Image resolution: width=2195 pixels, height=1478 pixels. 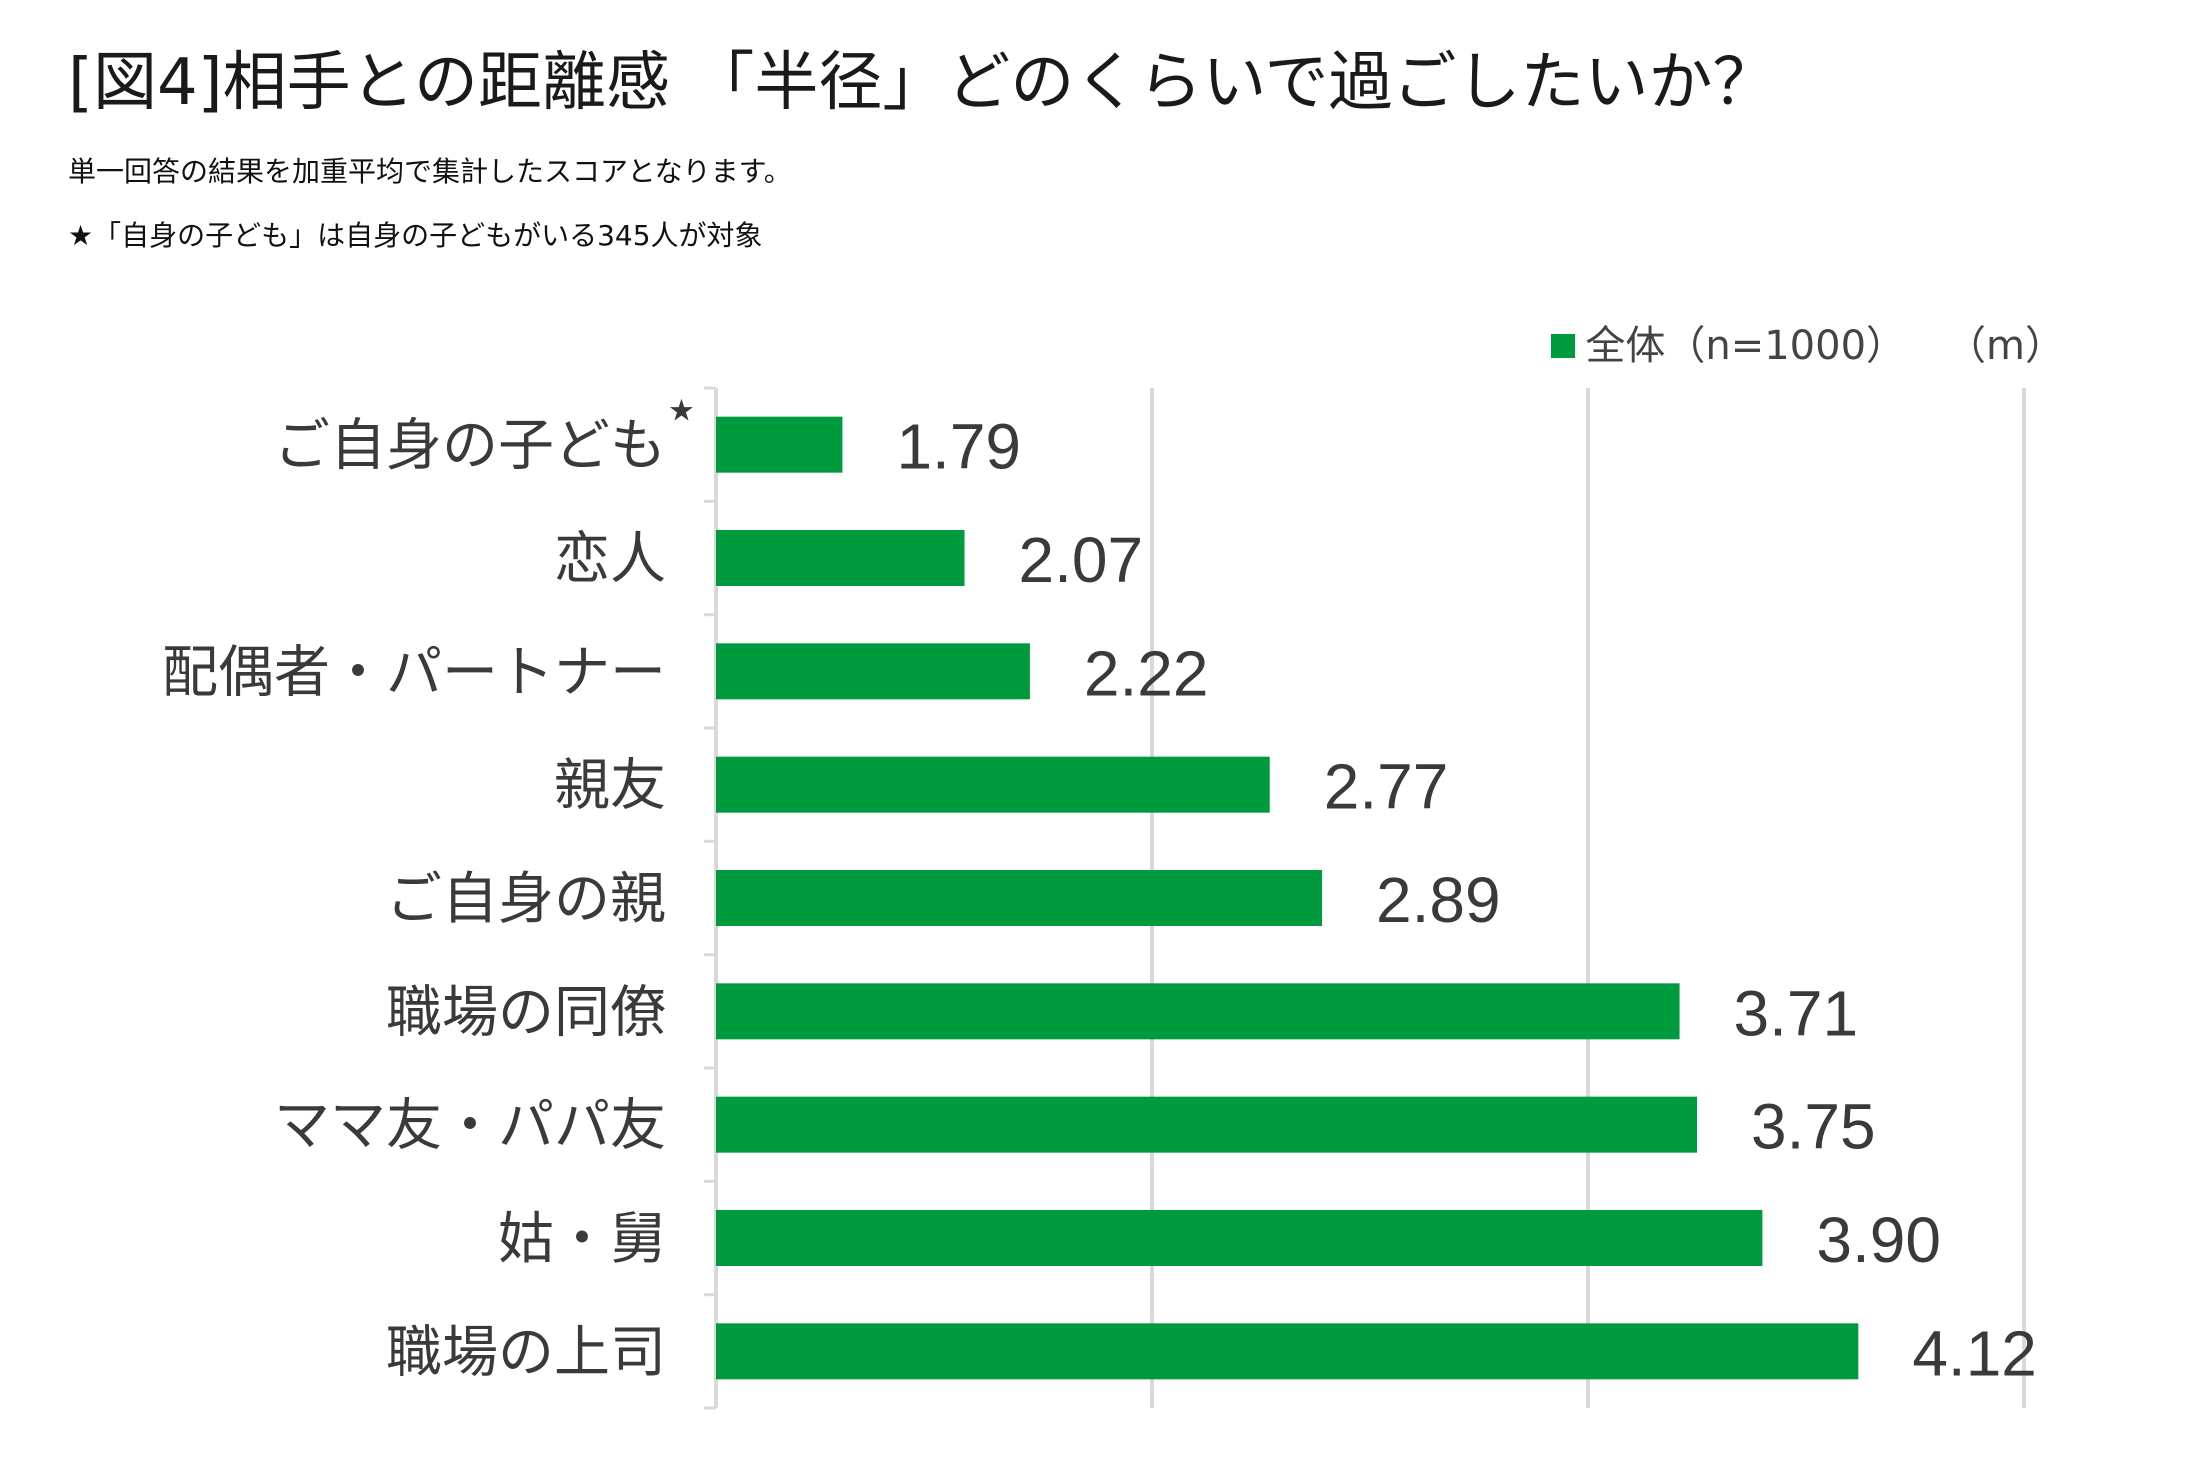 I want to click on category-label: 親友, so click(x=610, y=786).